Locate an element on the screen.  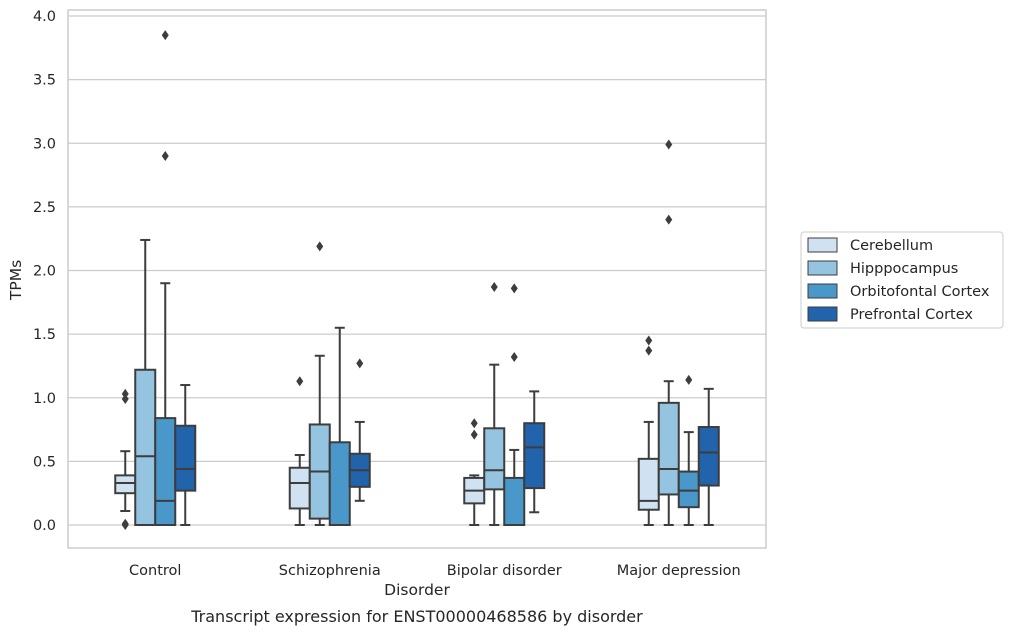
x-tick-label-3: Major depression is located at coordinates (679, 571).